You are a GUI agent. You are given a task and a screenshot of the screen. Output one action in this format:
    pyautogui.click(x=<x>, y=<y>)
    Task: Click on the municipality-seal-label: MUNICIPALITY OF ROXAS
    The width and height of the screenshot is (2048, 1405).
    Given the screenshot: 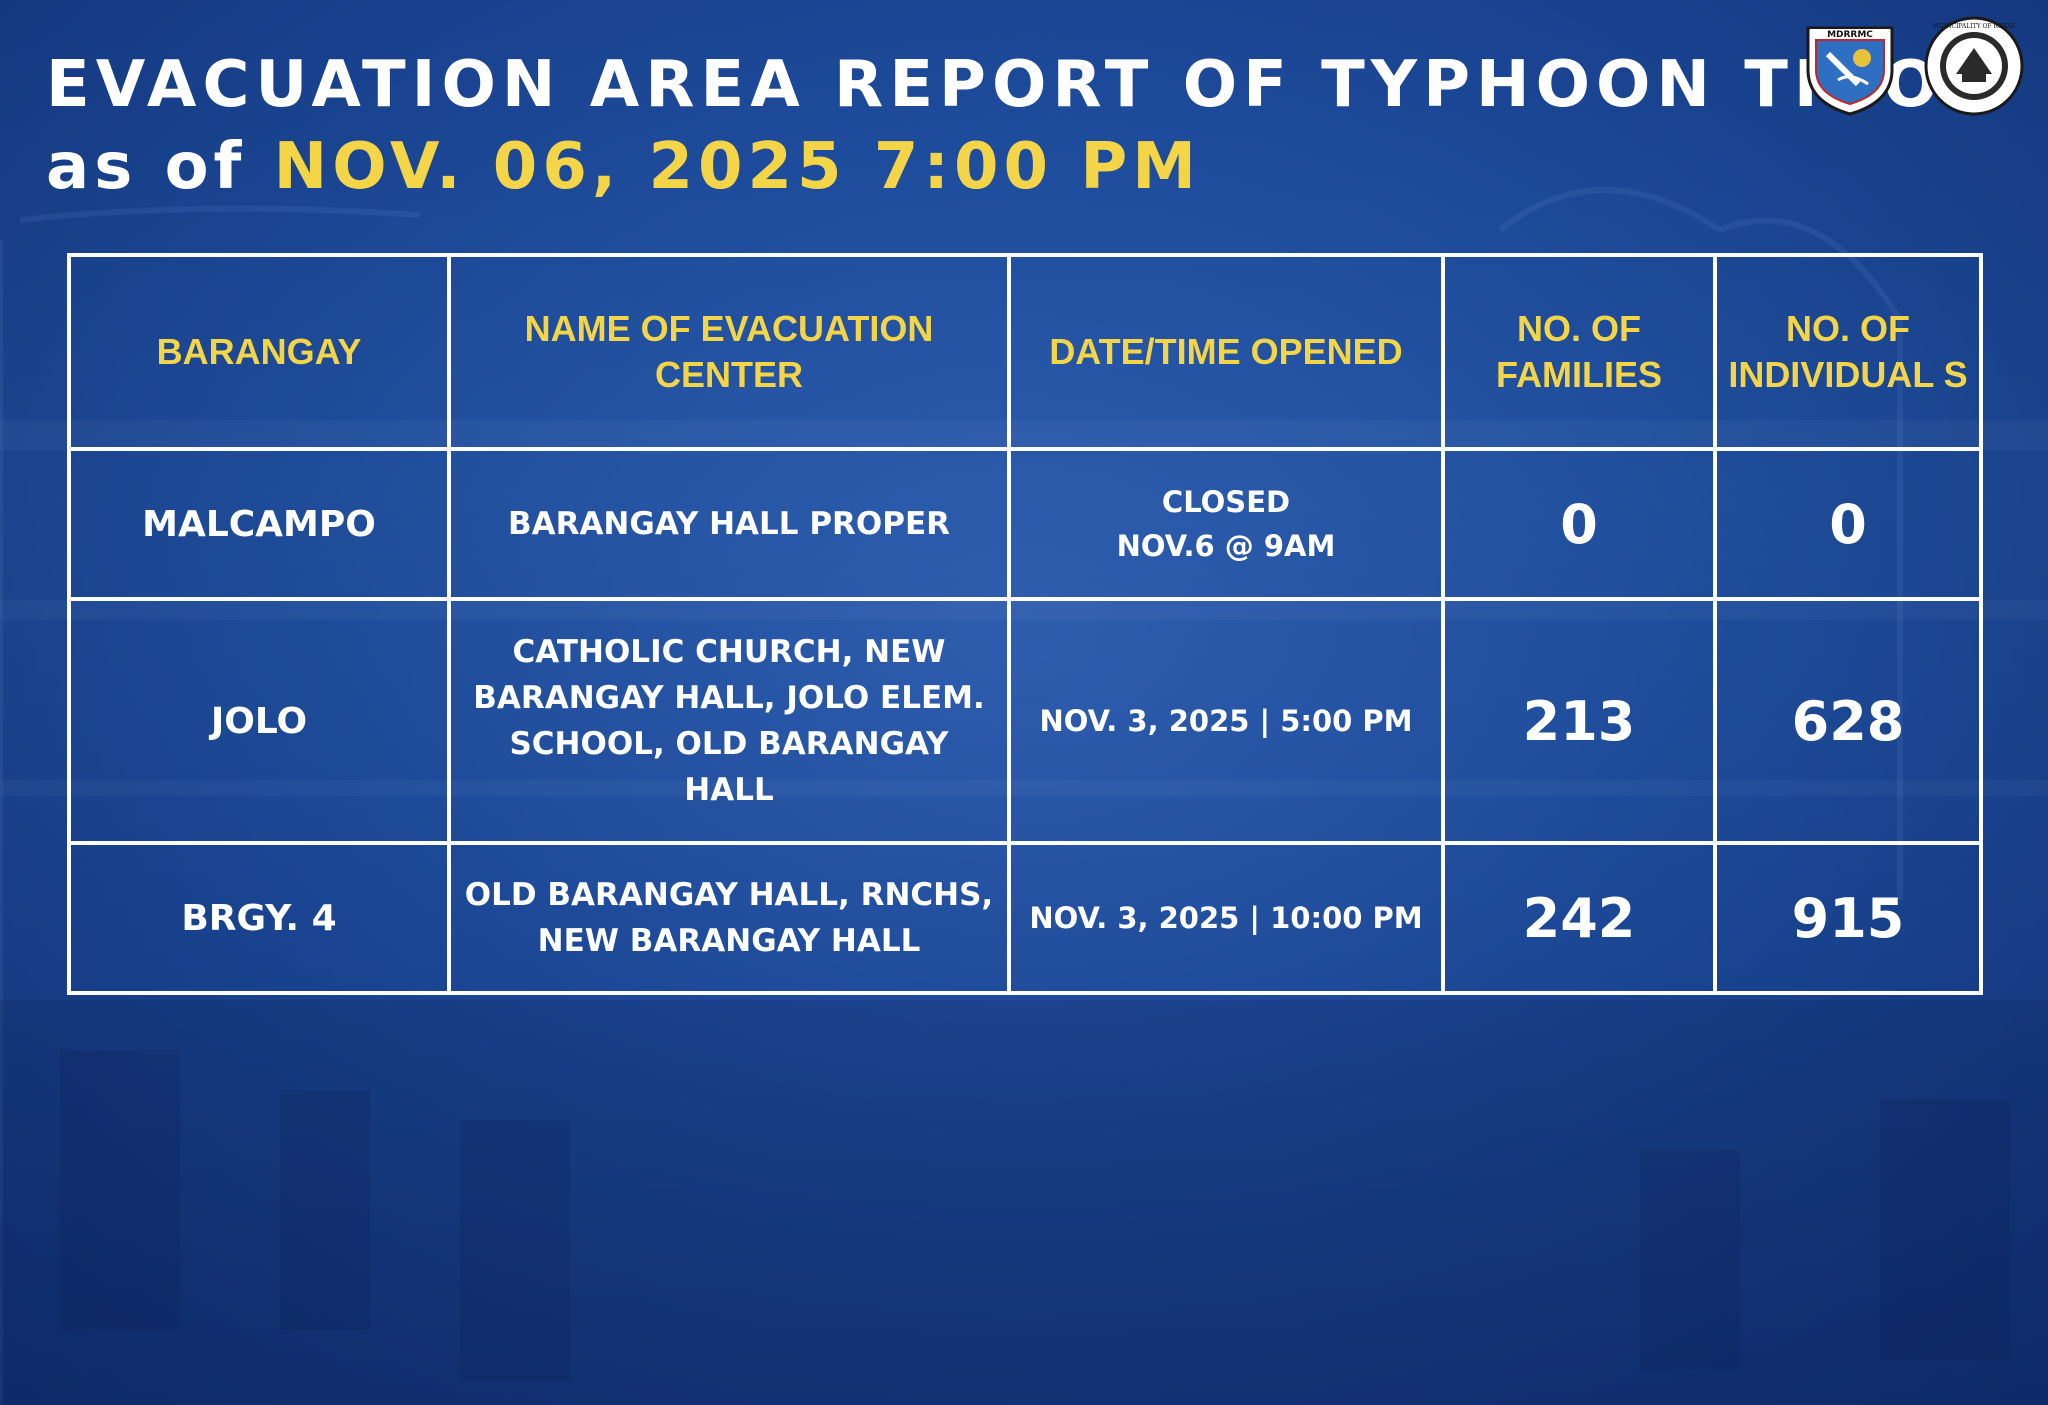 What is the action you would take?
    pyautogui.click(x=1974, y=26)
    